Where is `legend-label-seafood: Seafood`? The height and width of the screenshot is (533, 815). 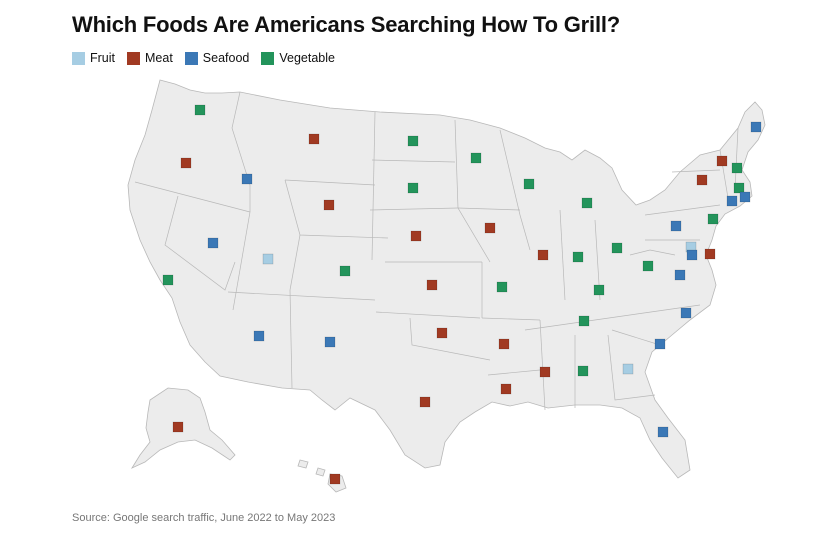 legend-label-seafood: Seafood is located at coordinates (226, 58).